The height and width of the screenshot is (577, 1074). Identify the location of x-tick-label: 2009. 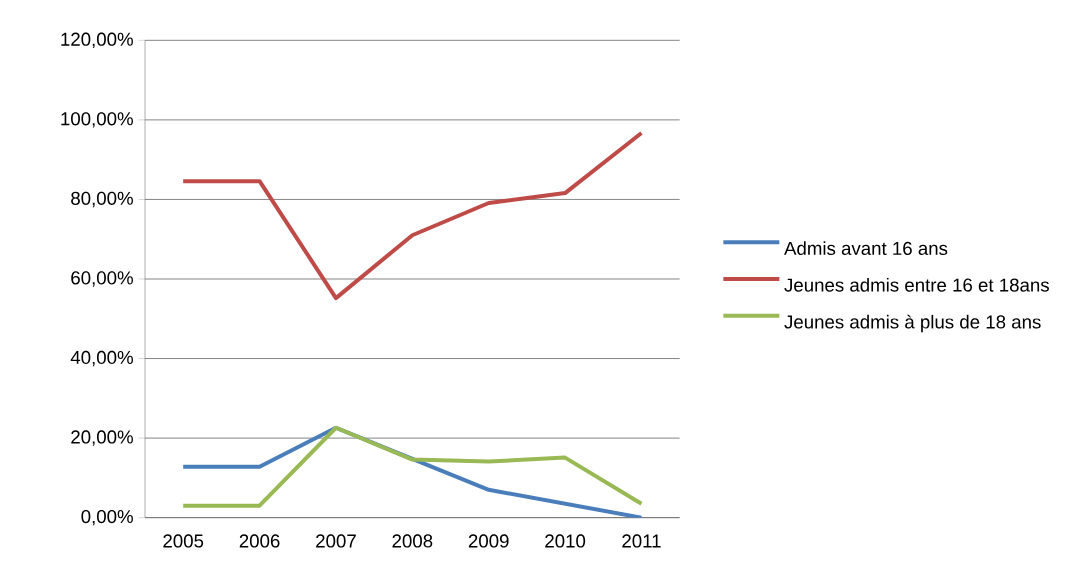
(488, 541).